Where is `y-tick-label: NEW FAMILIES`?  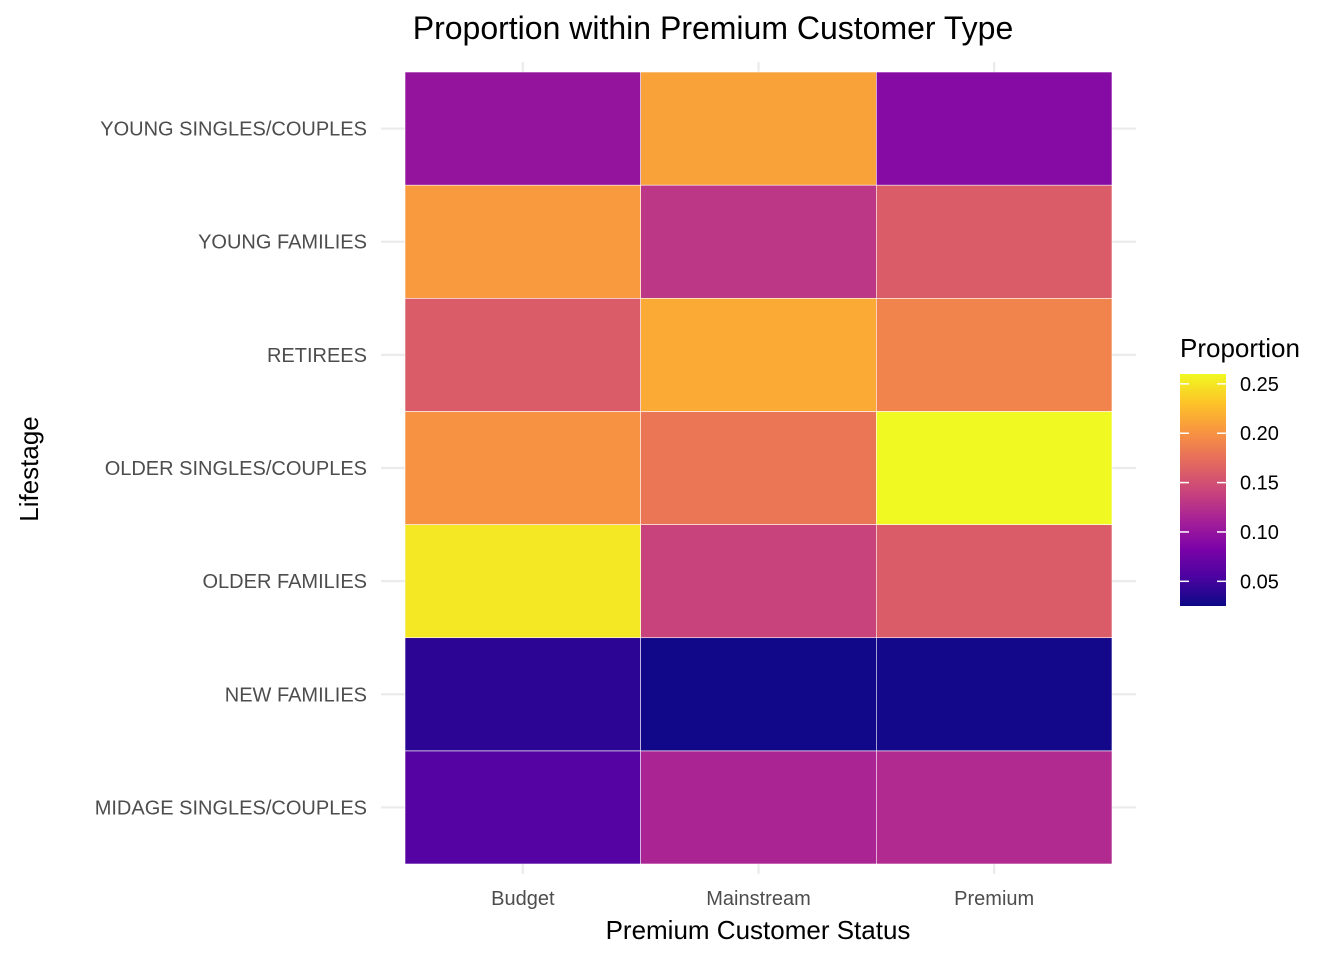 y-tick-label: NEW FAMILIES is located at coordinates (296, 695).